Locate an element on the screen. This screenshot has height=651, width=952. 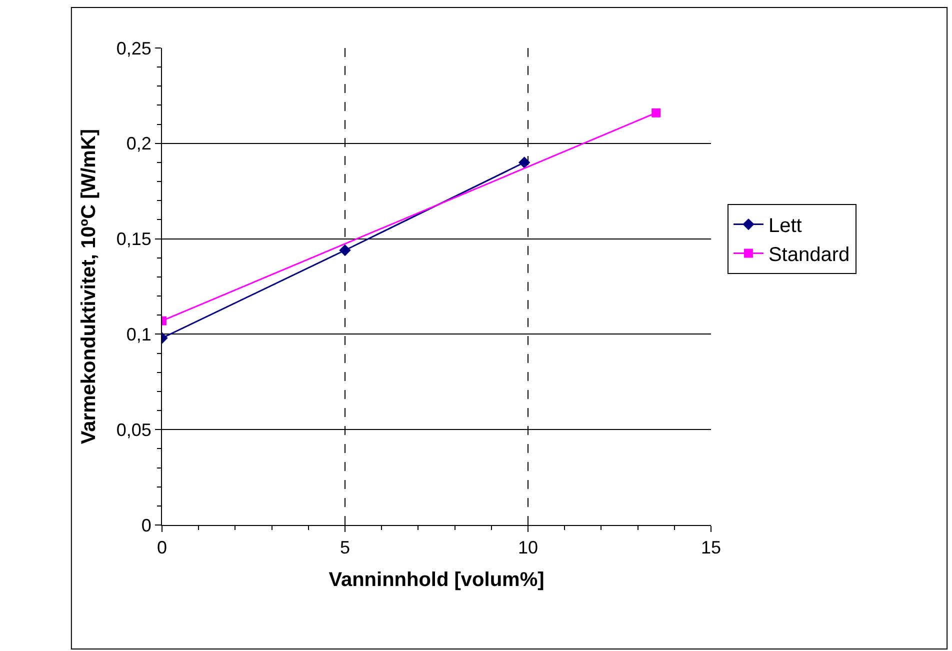
legend-label: Standard is located at coordinates (809, 255).